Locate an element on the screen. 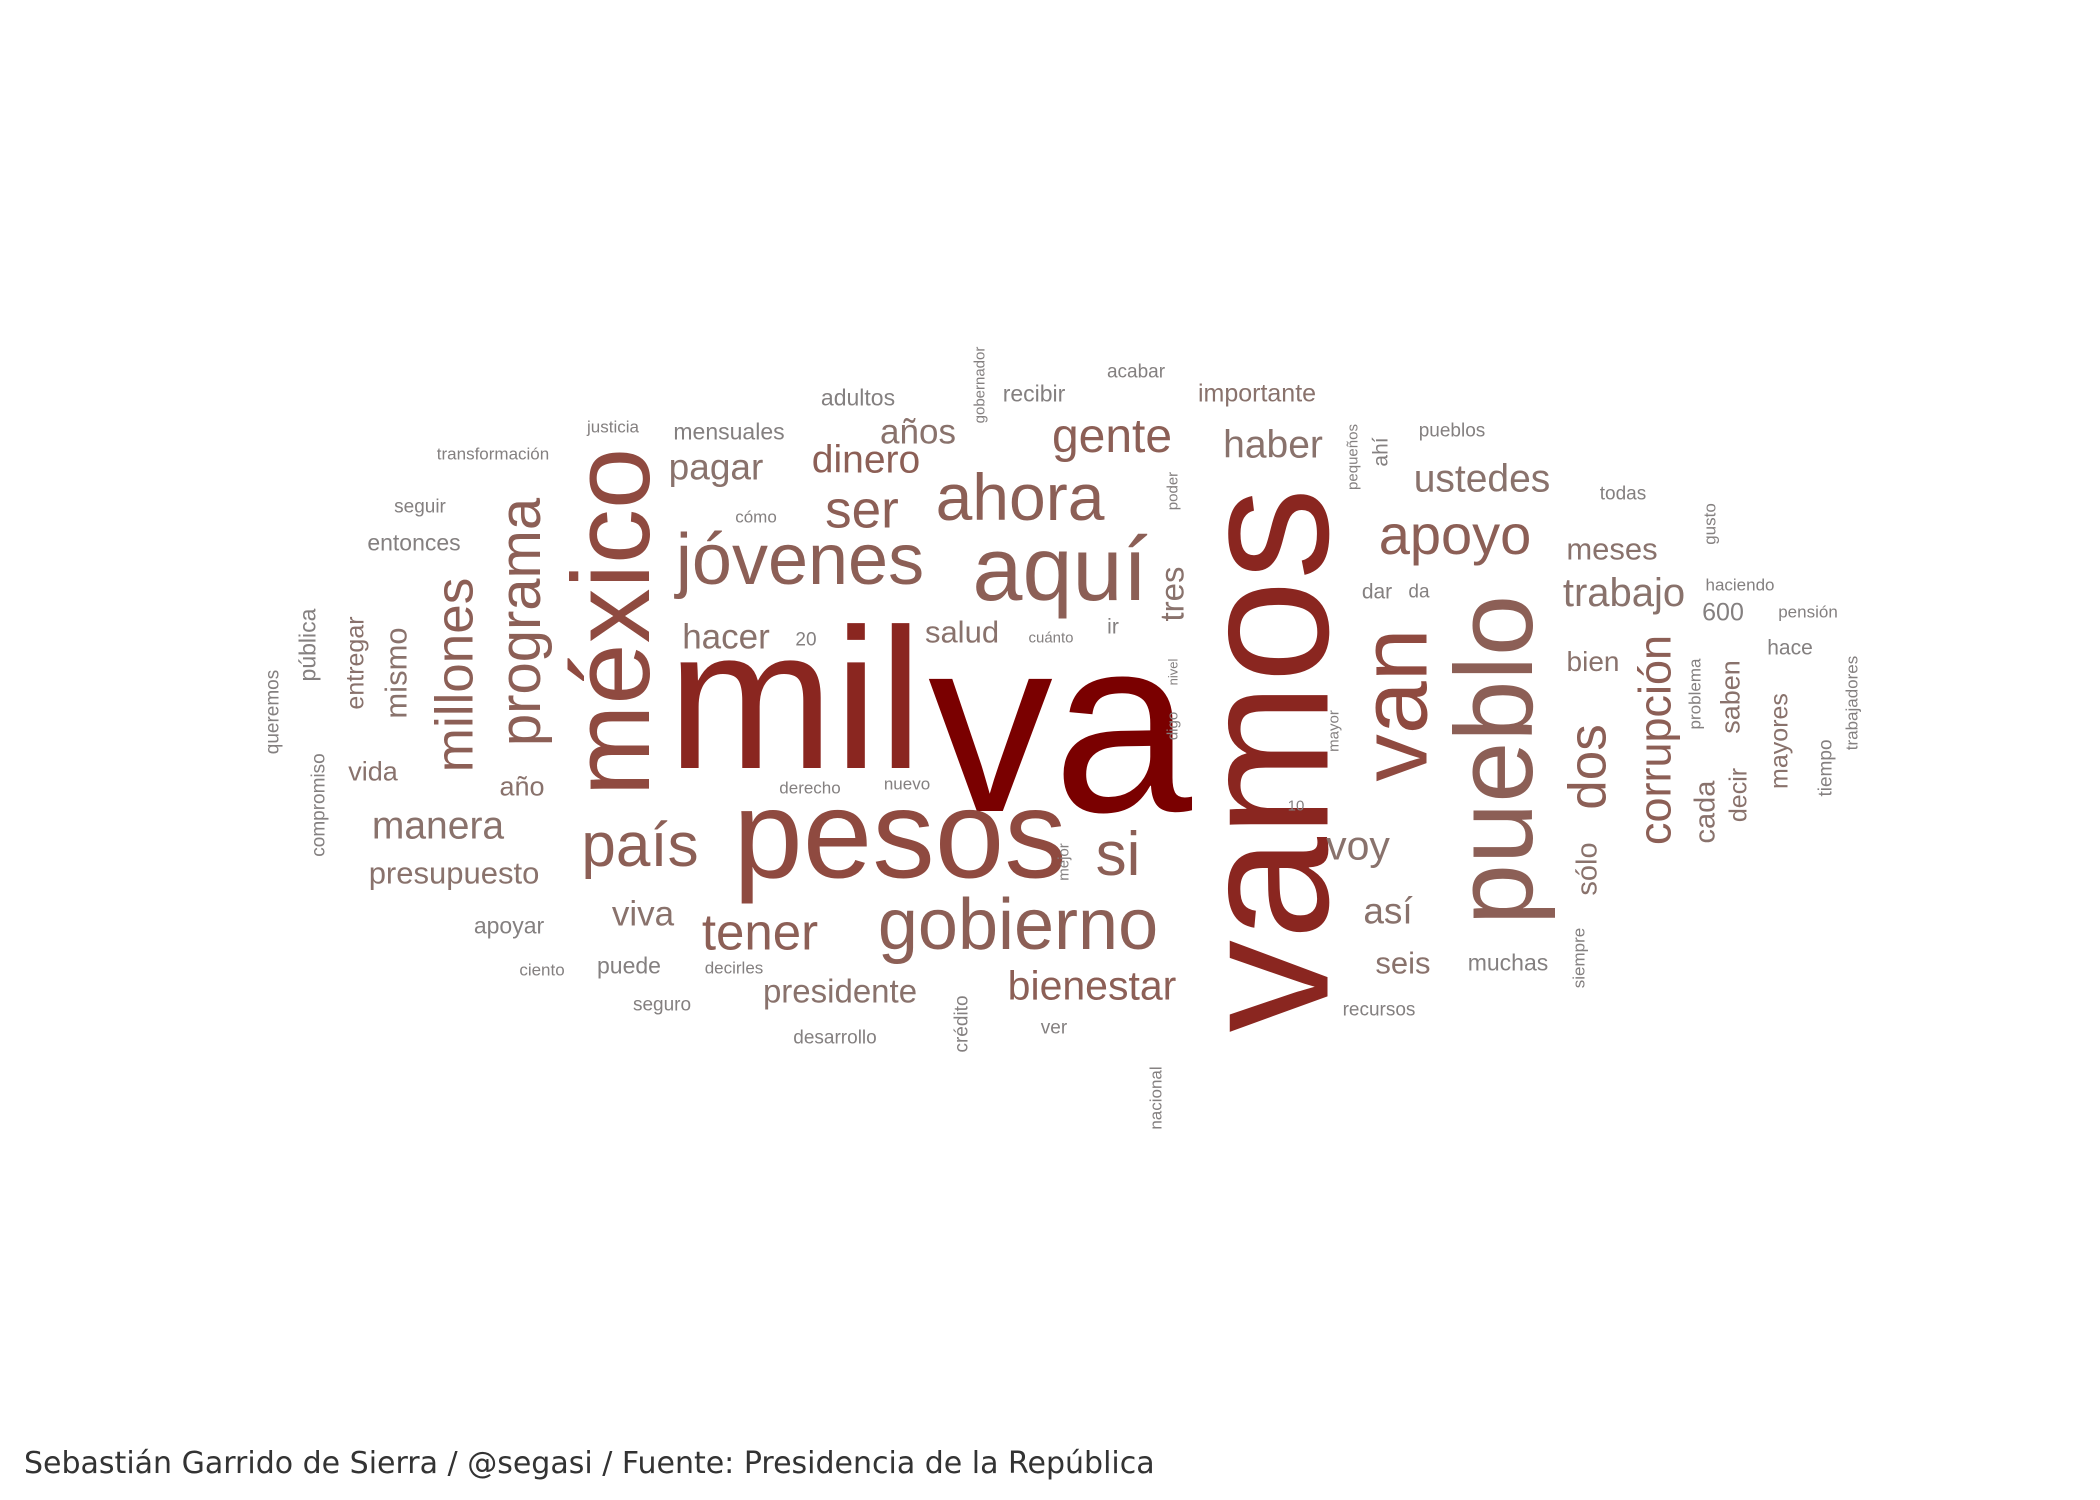 The height and width of the screenshot is (1500, 2100). word-compromiso: compromiso is located at coordinates (319, 805).